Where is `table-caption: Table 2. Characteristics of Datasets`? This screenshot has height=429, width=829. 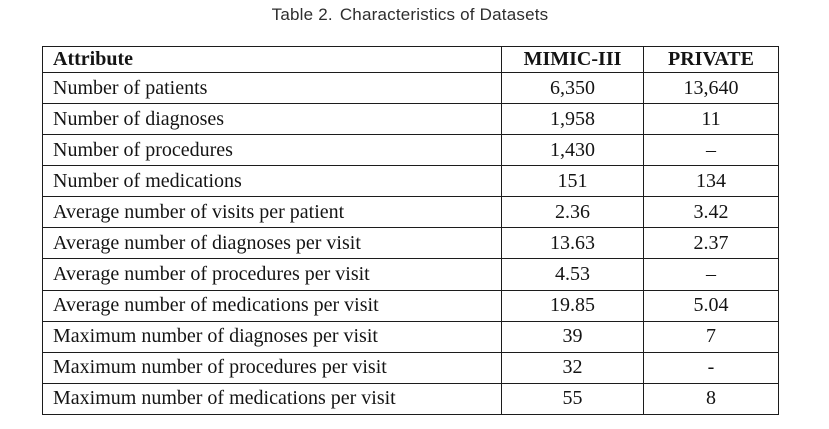
table-caption: Table 2. Characteristics of Datasets is located at coordinates (410, 15).